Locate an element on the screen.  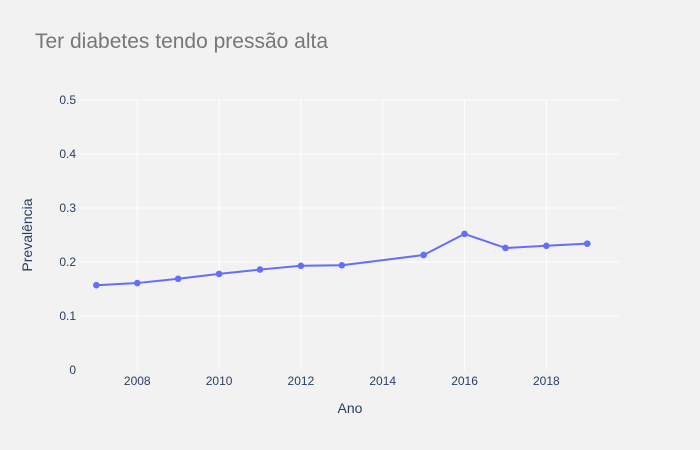
series-layer is located at coordinates (342, 259).